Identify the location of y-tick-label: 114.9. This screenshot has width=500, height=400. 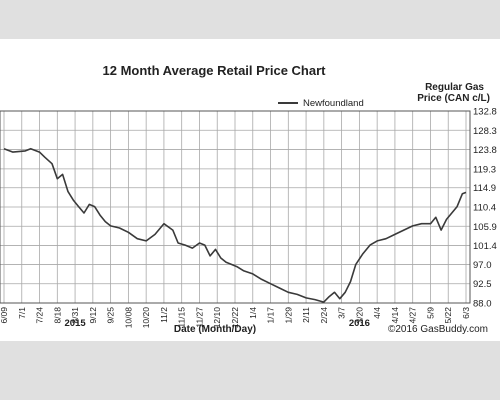
(484, 188).